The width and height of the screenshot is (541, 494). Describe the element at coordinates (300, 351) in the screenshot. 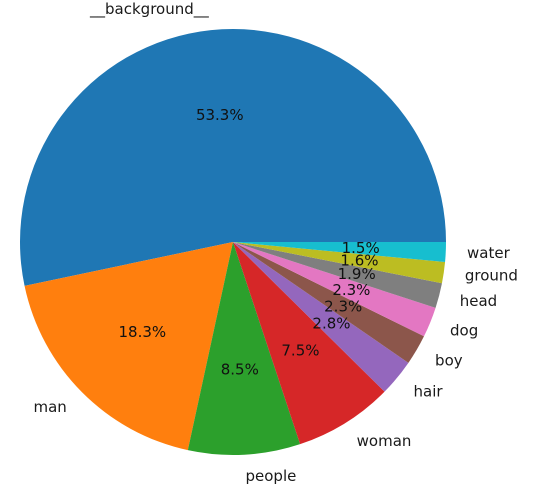

I see `slice-pct-woman: 7.5%` at that location.